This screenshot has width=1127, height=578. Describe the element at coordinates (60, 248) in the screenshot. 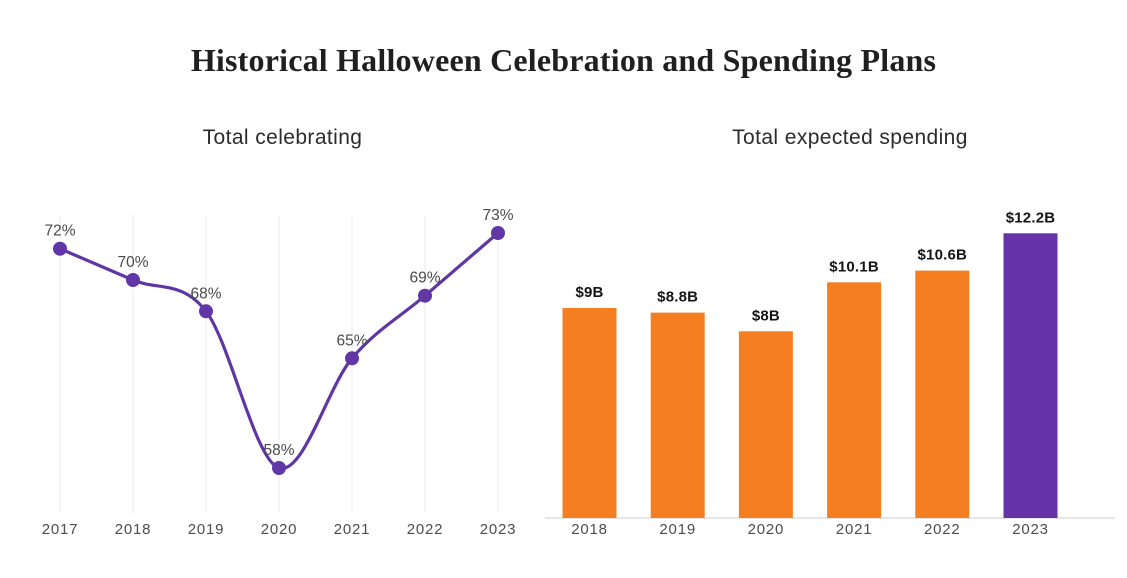

I see `line-chart-point-2017` at that location.